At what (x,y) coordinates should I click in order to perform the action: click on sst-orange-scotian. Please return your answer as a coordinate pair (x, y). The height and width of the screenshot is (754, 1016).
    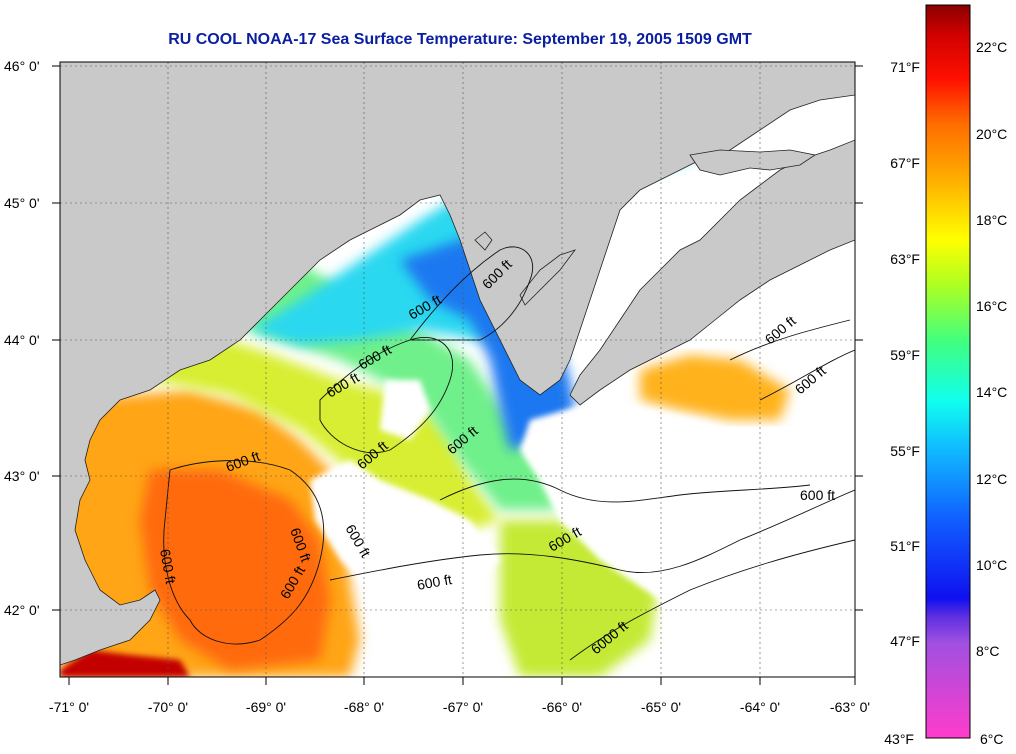
    Looking at the image, I should click on (715, 387).